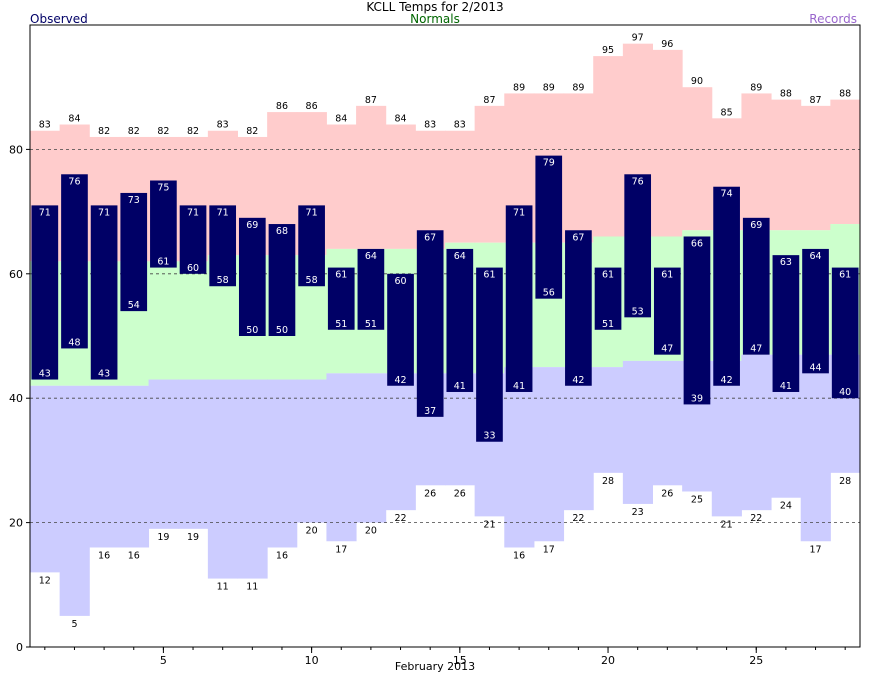  What do you see at coordinates (371, 531) in the screenshot?
I see `record-low-label: 20` at bounding box center [371, 531].